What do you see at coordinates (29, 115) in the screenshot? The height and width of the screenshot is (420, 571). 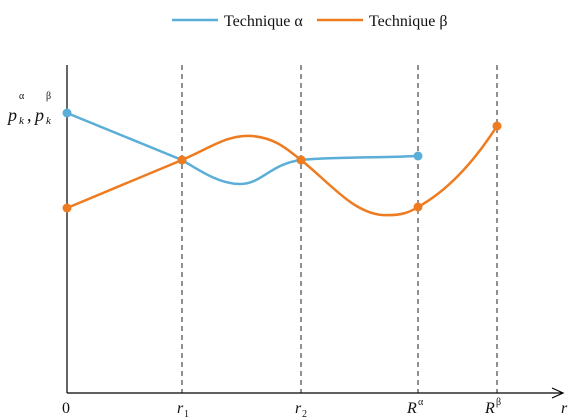 I see `y-label-comma: ,` at bounding box center [29, 115].